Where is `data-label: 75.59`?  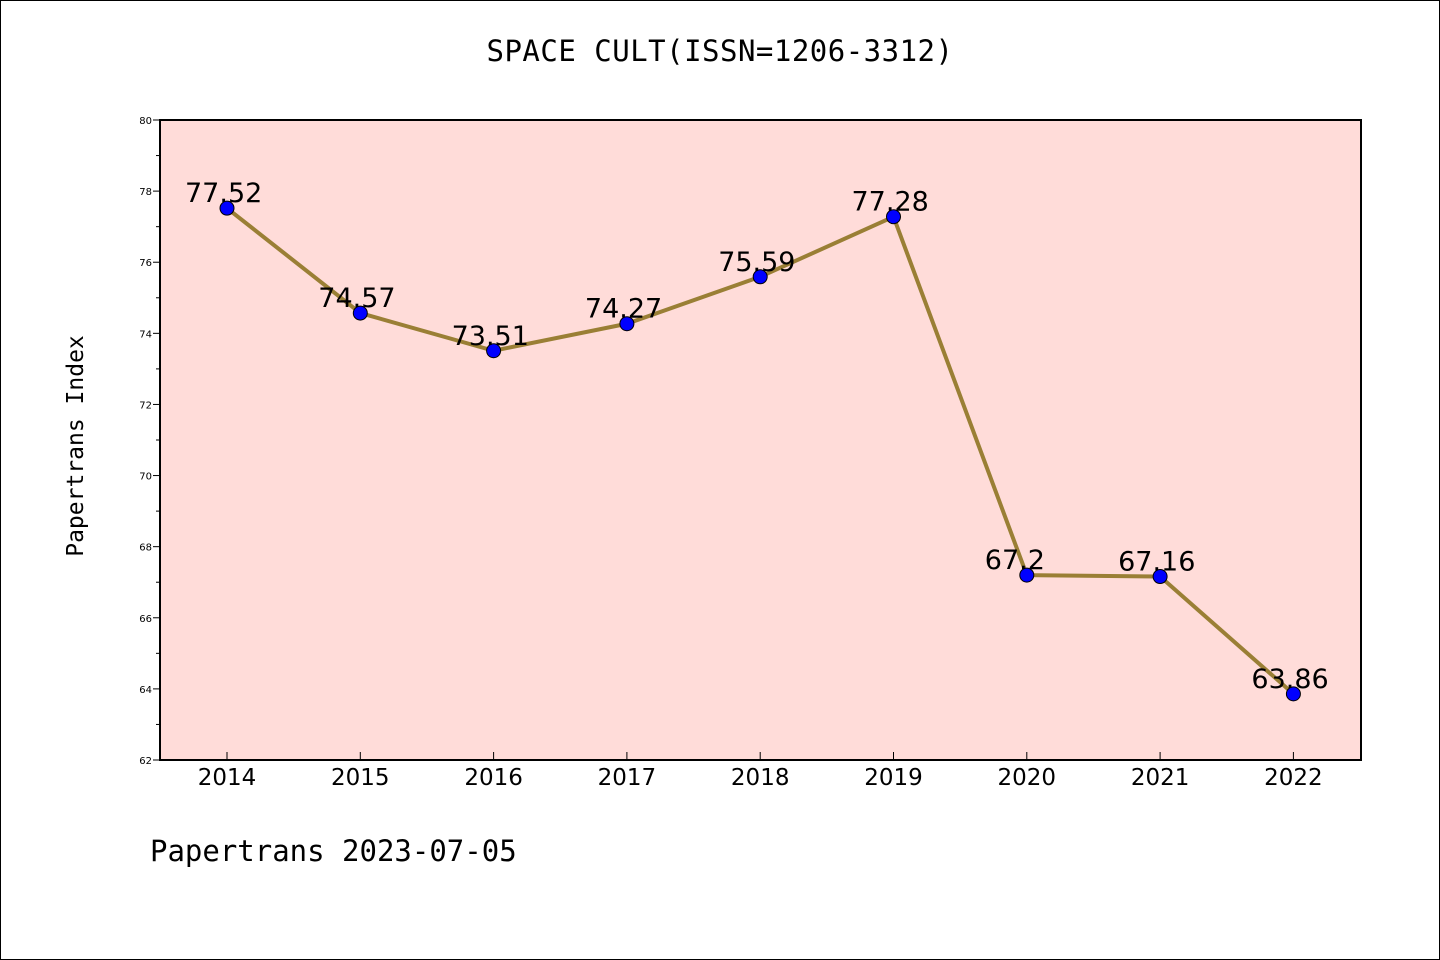
data-label: 75.59 is located at coordinates (756, 262).